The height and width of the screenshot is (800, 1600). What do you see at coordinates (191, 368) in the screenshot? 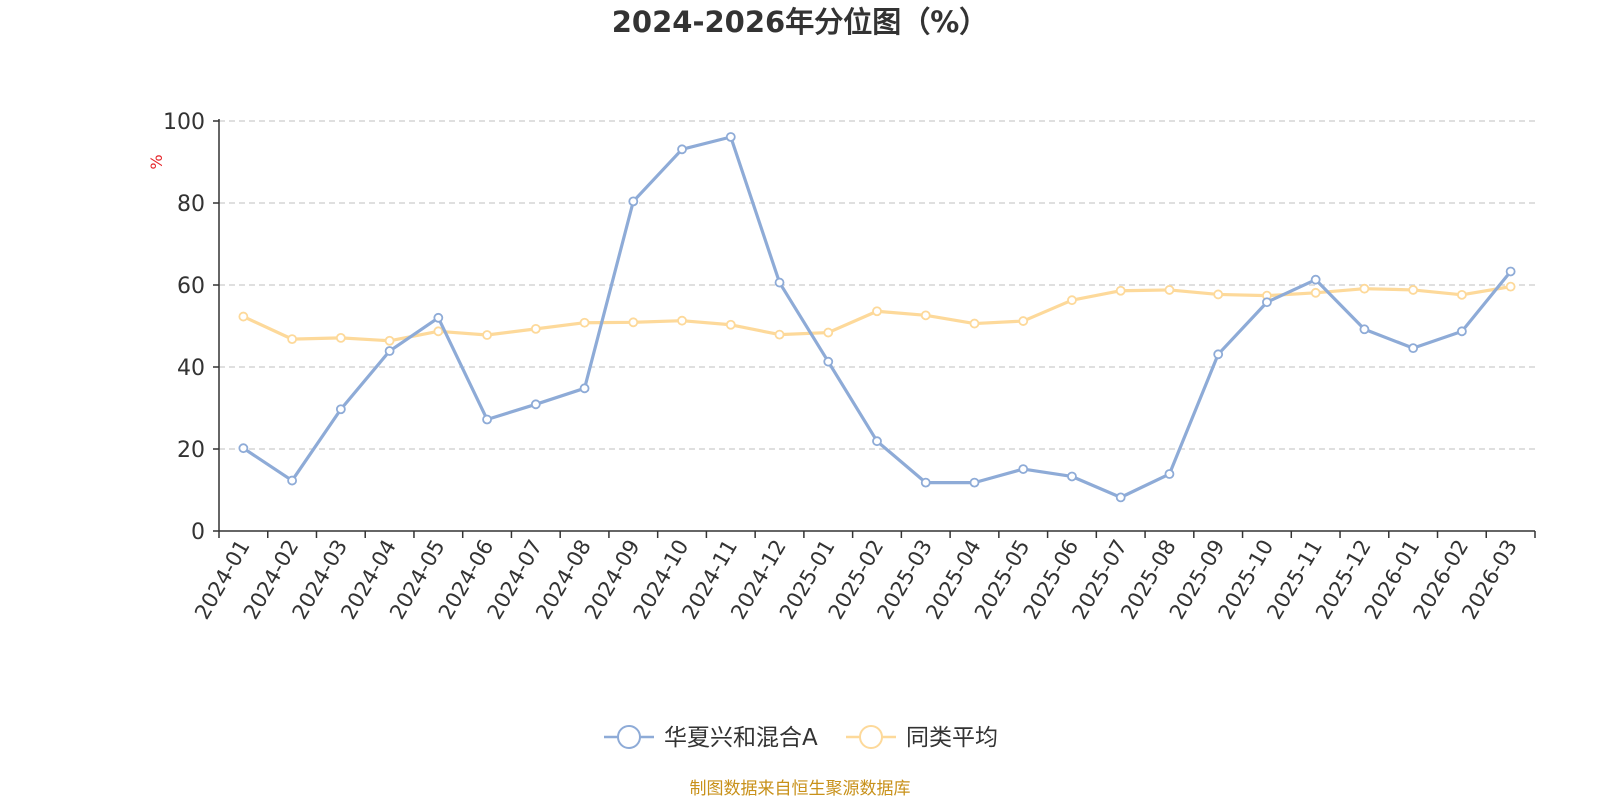
I see `y-tick-label: 40` at bounding box center [191, 368].